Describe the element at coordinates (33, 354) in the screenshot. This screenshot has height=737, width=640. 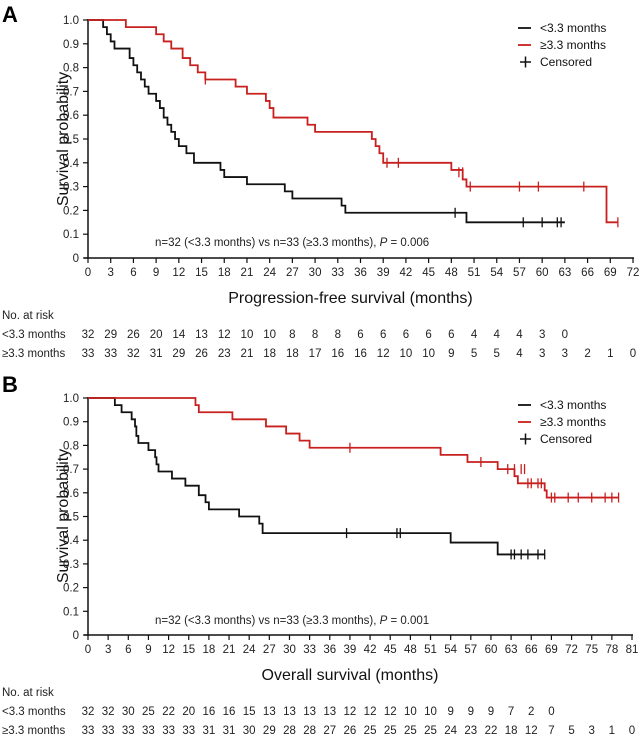
I see `risk-row-label: ≥3.3 months` at that location.